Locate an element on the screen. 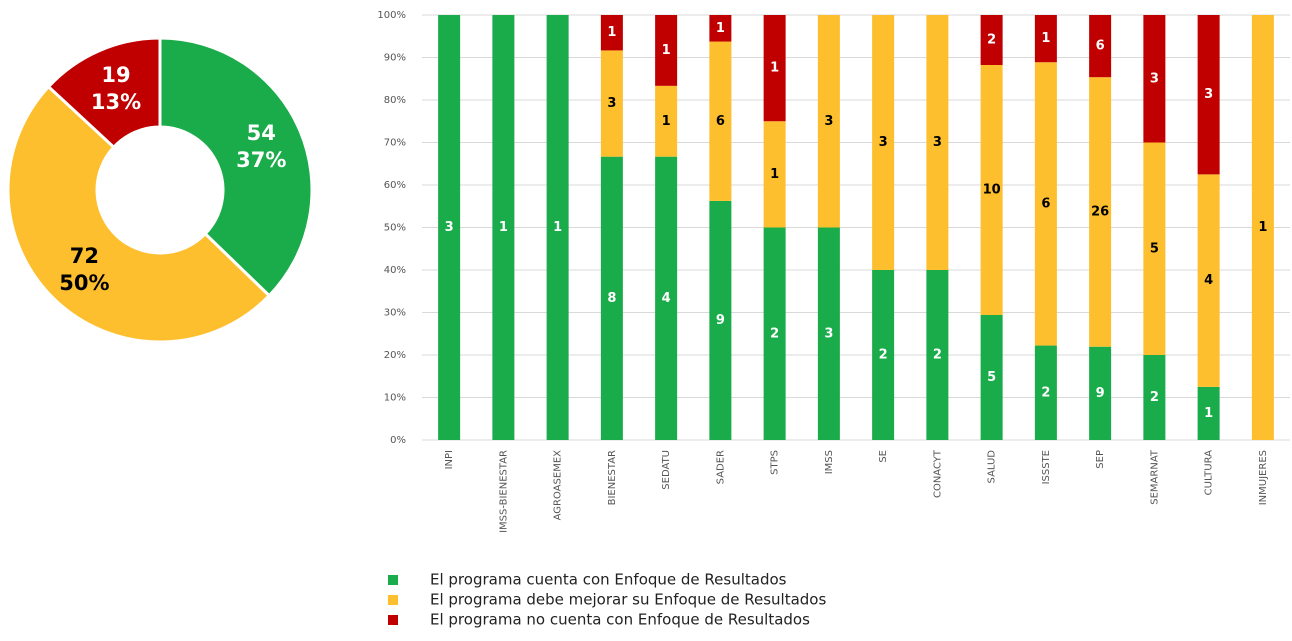 Image resolution: width=1292 pixels, height=641 pixels. x-tick-label: SADER is located at coordinates (720, 467).